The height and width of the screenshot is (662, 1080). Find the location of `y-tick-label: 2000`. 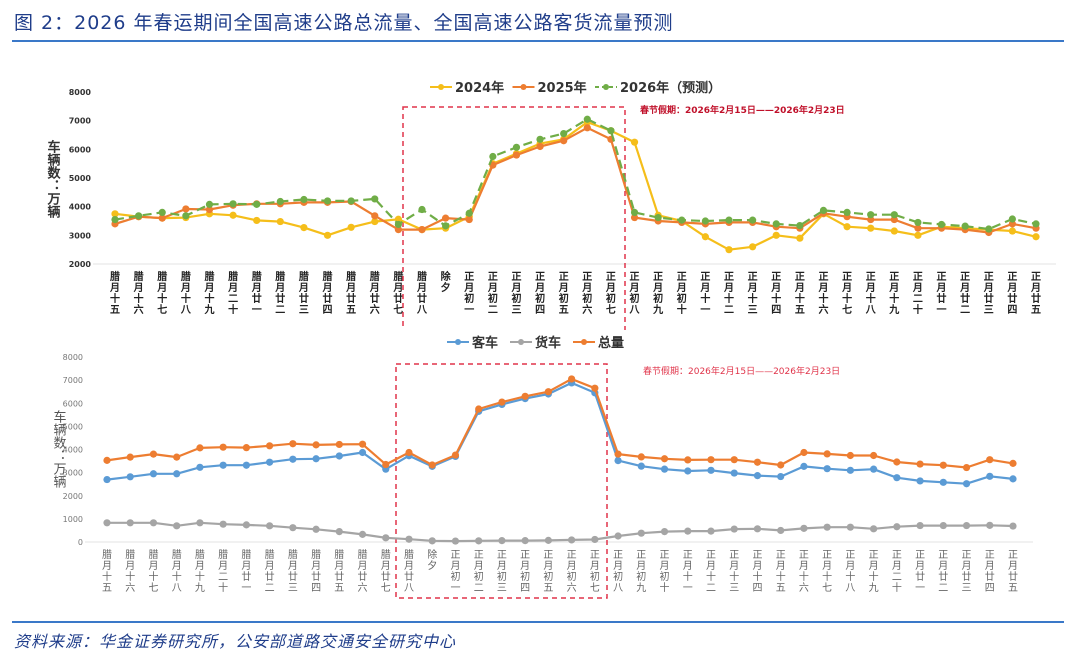

y-tick-label: 2000 is located at coordinates (80, 264).